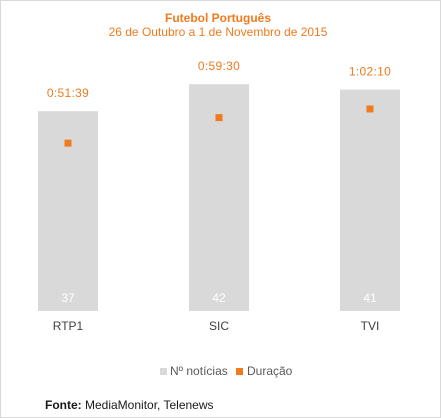 This screenshot has height=418, width=441. Describe the element at coordinates (218, 18) in the screenshot. I see `chart-title: Futebol Português` at that location.